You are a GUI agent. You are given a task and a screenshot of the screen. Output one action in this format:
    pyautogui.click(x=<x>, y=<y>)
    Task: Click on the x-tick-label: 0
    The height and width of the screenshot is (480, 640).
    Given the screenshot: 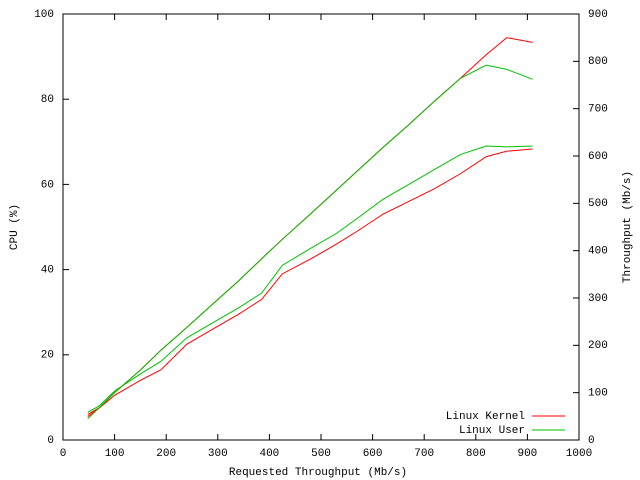 What is the action you would take?
    pyautogui.click(x=63, y=454)
    